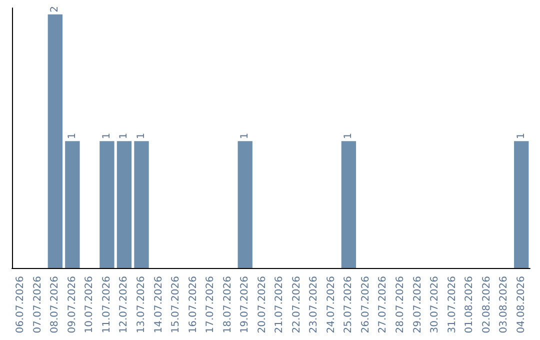 The image size is (540, 340). I want to click on x-tick-label: 23.07.2026, so click(314, 305).